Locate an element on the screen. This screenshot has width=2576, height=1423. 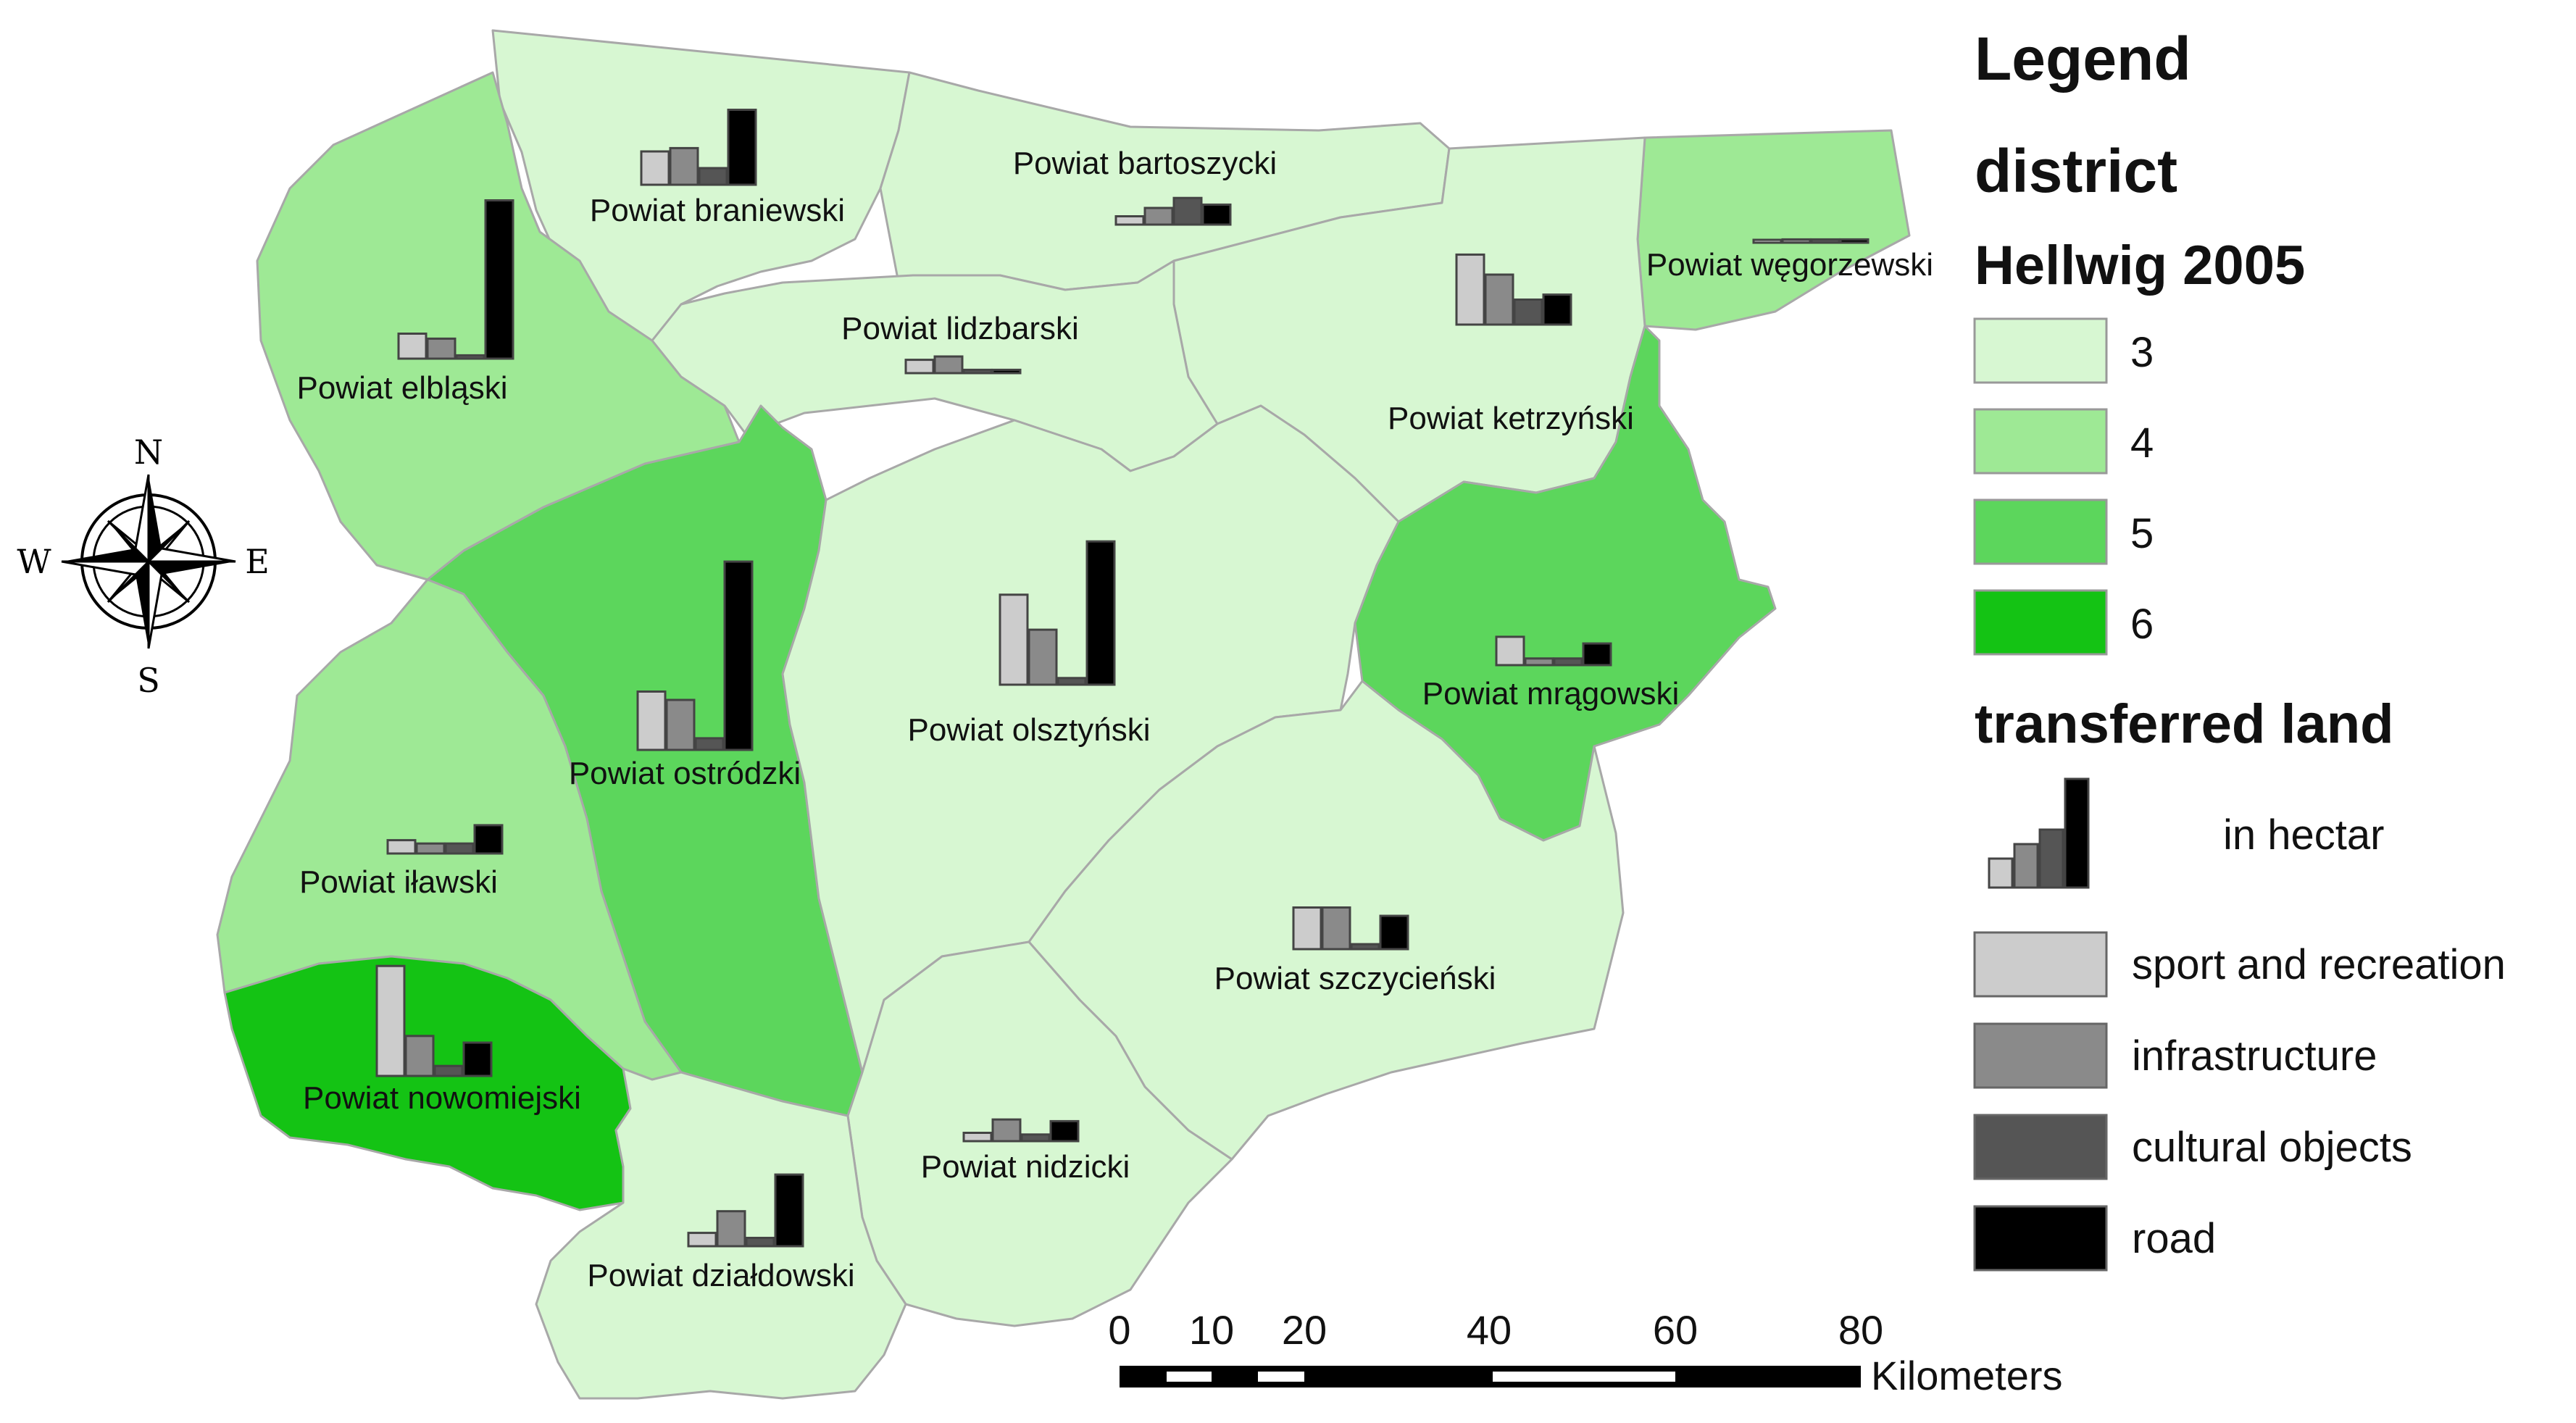
label-szczycienski: Powiat szczycieński is located at coordinates (1355, 978).